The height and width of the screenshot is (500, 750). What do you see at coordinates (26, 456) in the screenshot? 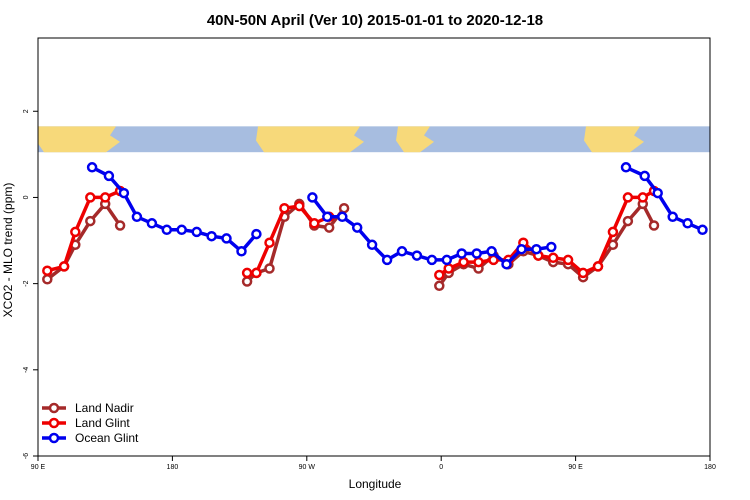
I see `y-tick-label: -6` at bounding box center [26, 456].